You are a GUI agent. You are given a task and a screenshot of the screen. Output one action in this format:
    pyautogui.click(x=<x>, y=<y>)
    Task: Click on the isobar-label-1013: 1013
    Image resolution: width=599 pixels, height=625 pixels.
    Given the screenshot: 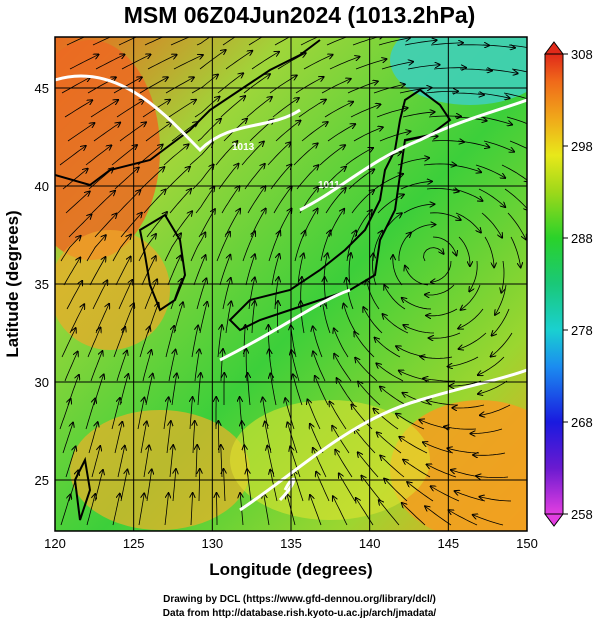 What is the action you would take?
    pyautogui.click(x=243, y=147)
    